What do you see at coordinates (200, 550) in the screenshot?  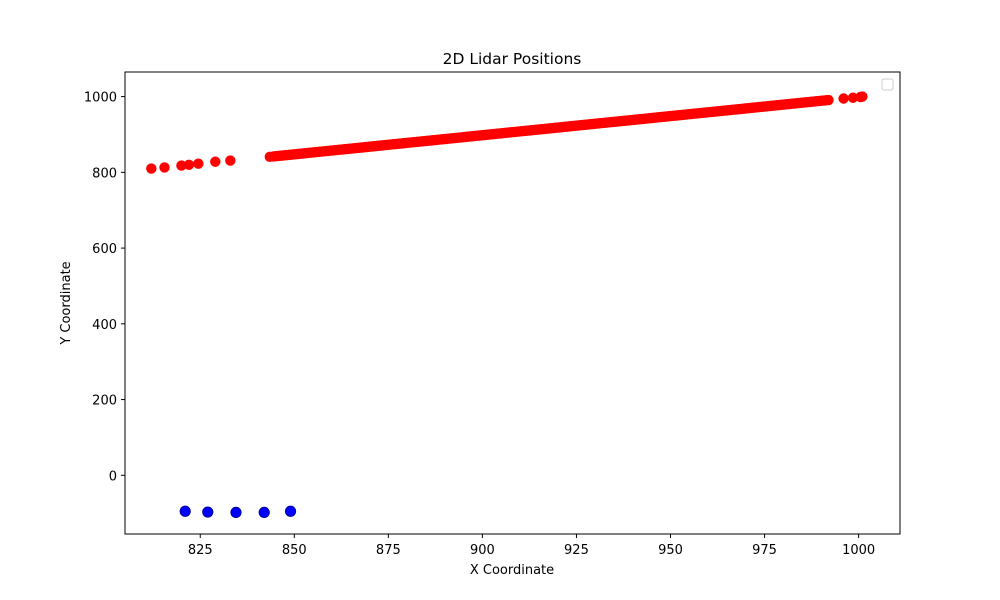 I see `x-tick-label: 825` at bounding box center [200, 550].